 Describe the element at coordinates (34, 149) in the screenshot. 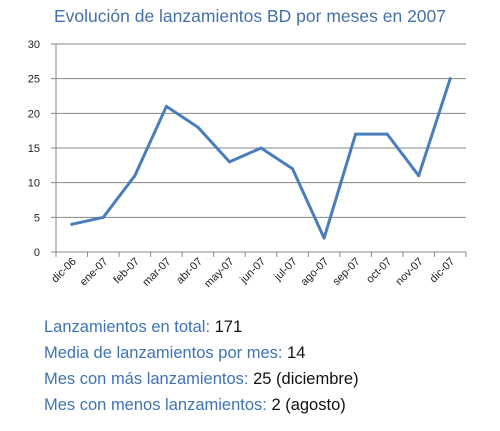

I see `y-tick-label: 15` at that location.